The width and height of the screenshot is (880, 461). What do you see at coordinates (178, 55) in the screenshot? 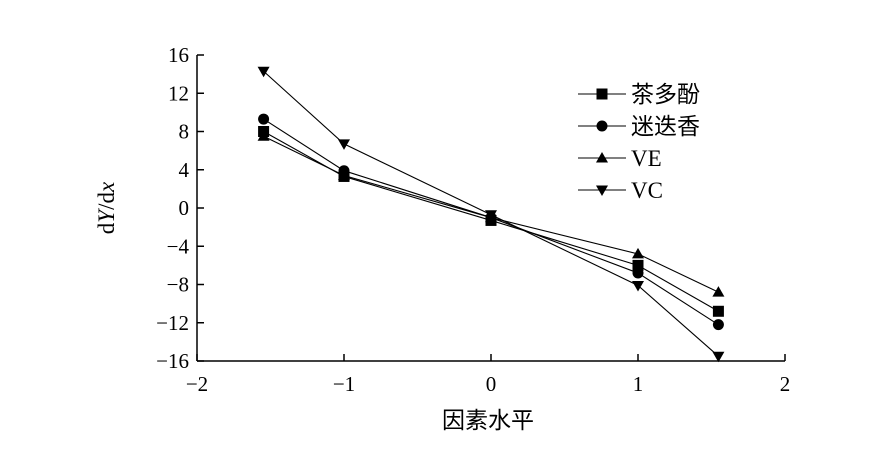
I see `y-tick-label: 16` at bounding box center [178, 55].